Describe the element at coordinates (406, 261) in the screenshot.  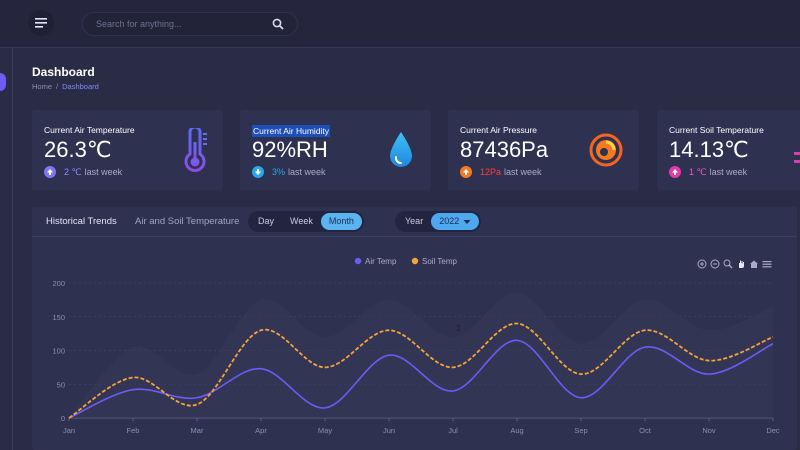
I see `chart-legend: Air Temp Soil Temp` at that location.